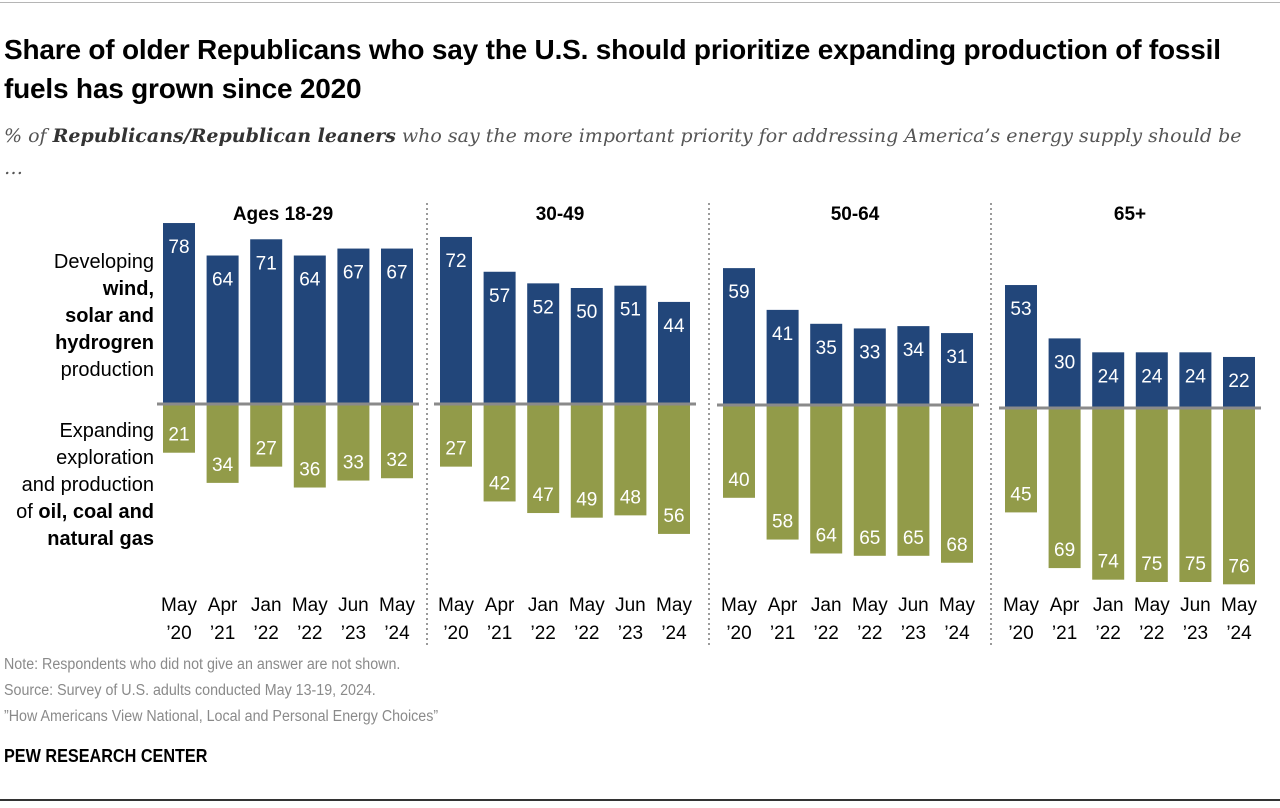 The image size is (1280, 808). I want to click on data-label-renewables: 78, so click(178, 247).